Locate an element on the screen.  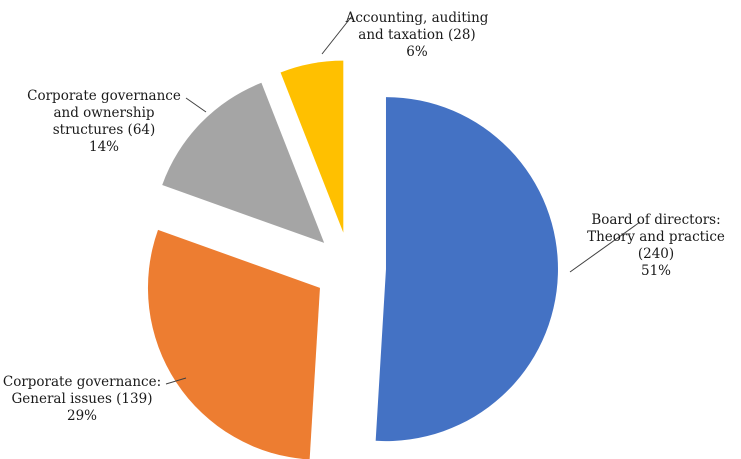
slice-label-line: and ownership is located at coordinates (103, 113).